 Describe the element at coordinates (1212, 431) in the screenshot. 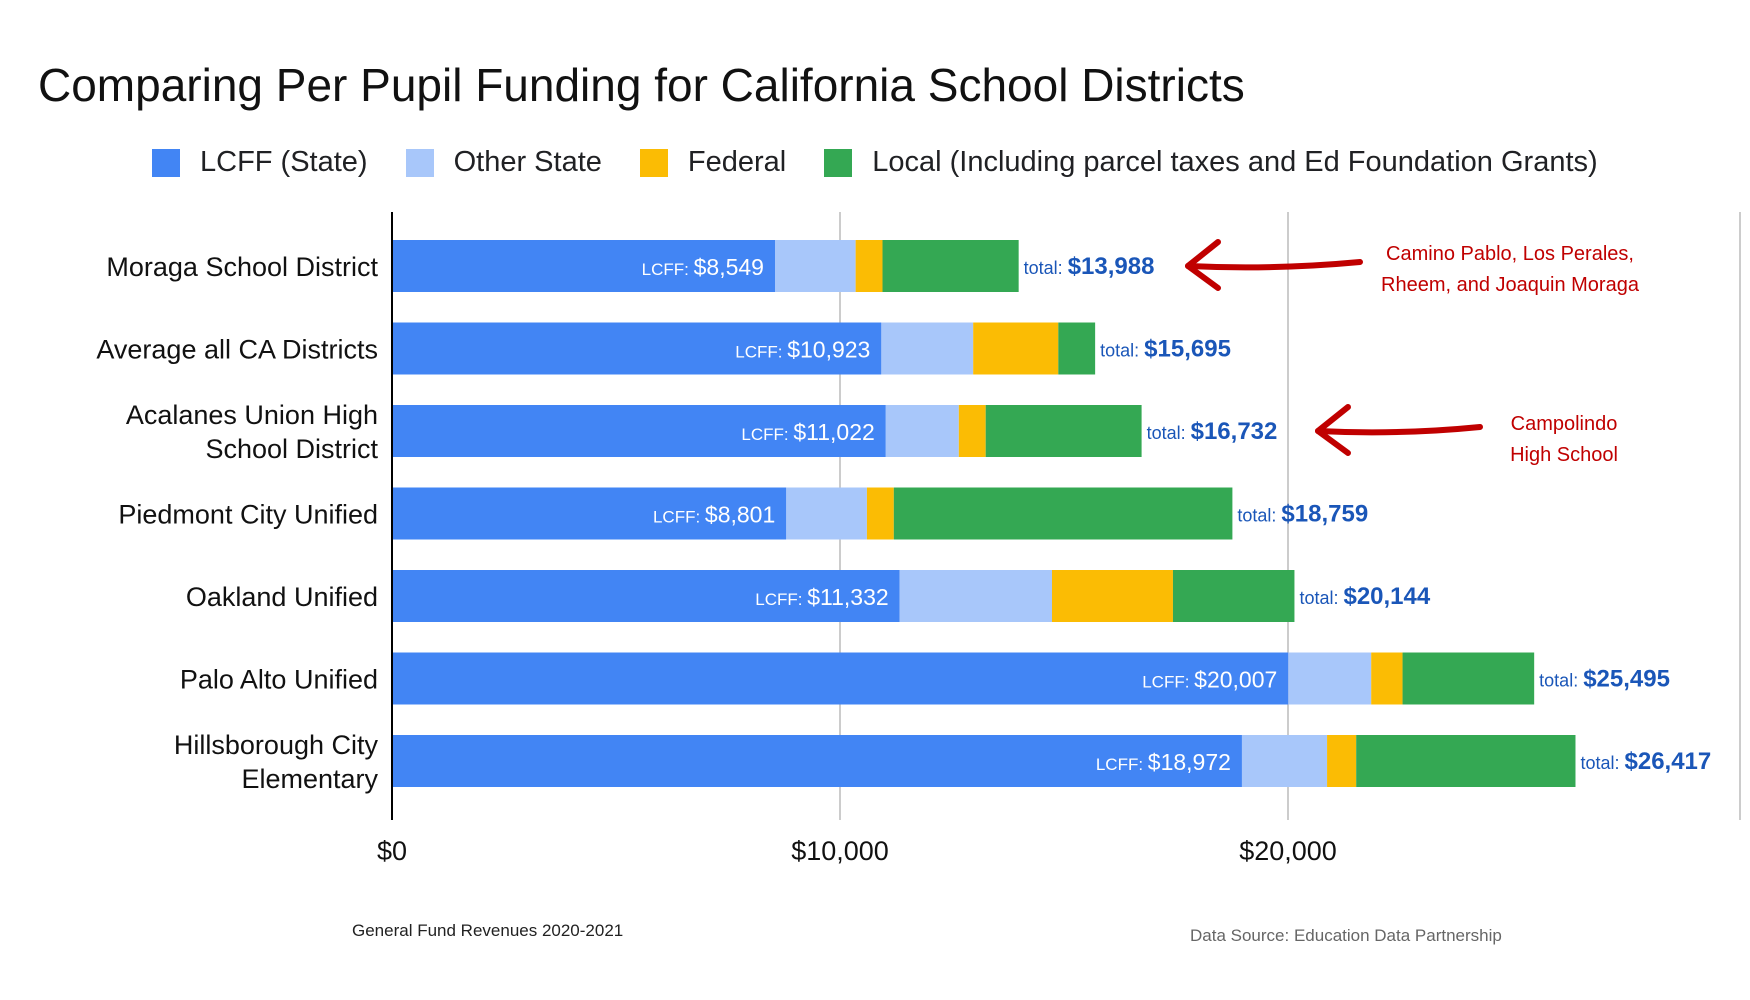

I see `total-label: total: $16,732` at that location.